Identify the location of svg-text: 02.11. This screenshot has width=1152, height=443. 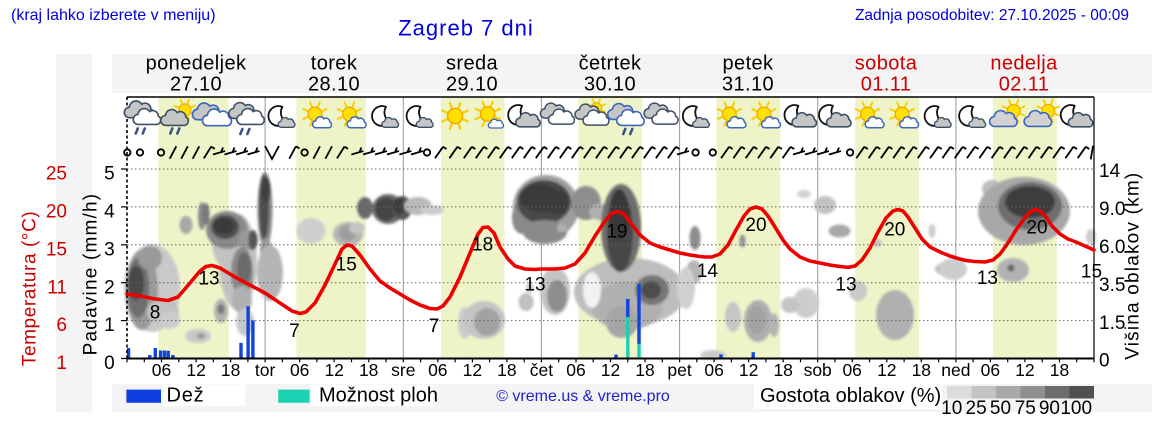
(1024, 85).